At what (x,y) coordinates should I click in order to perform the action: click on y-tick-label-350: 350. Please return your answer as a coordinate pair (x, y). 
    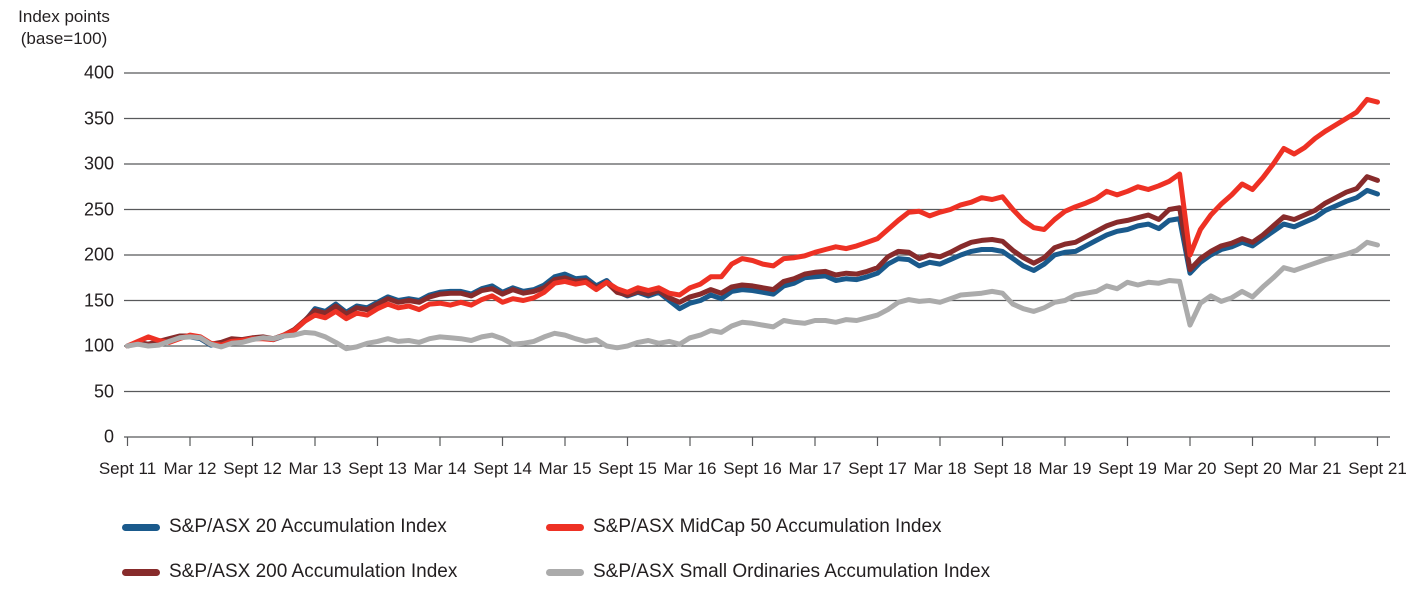
    Looking at the image, I should click on (98, 118).